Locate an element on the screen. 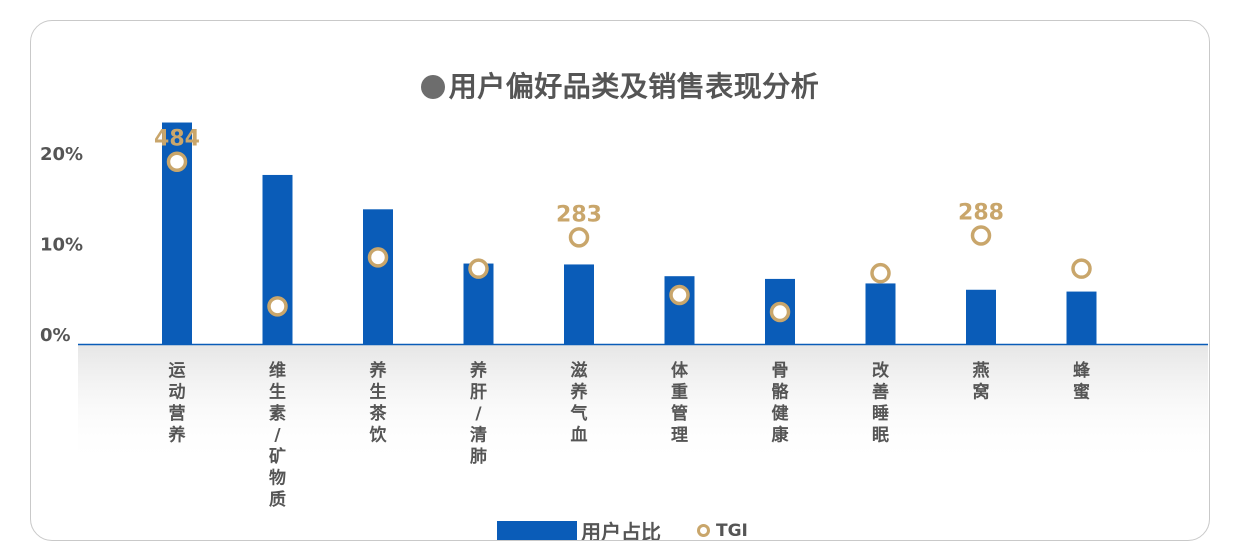 This screenshot has width=1257, height=552. x-category-label: 运动营养 is located at coordinates (177, 403).